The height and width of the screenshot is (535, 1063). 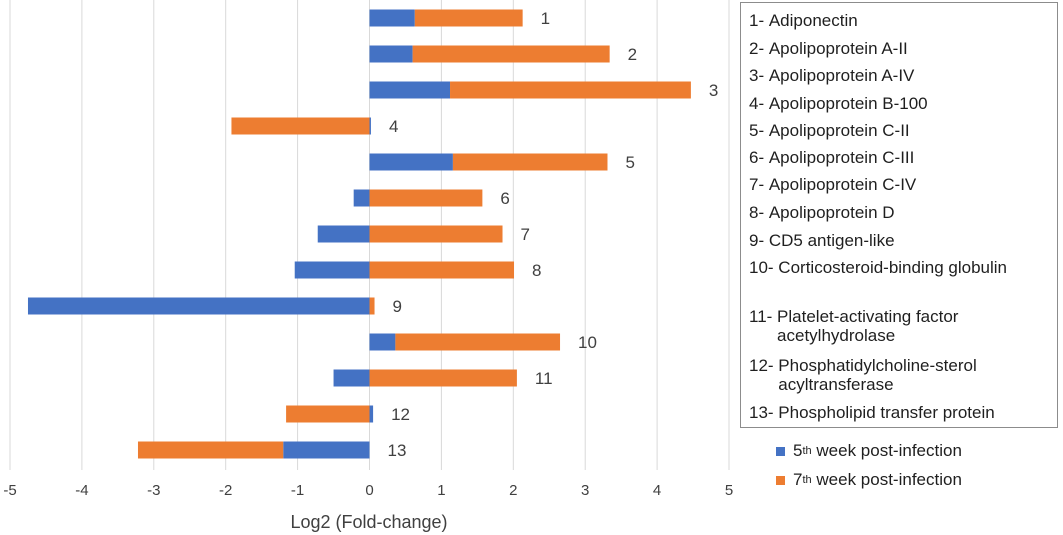 I want to click on protein-legend-number: 3-, so click(x=759, y=75).